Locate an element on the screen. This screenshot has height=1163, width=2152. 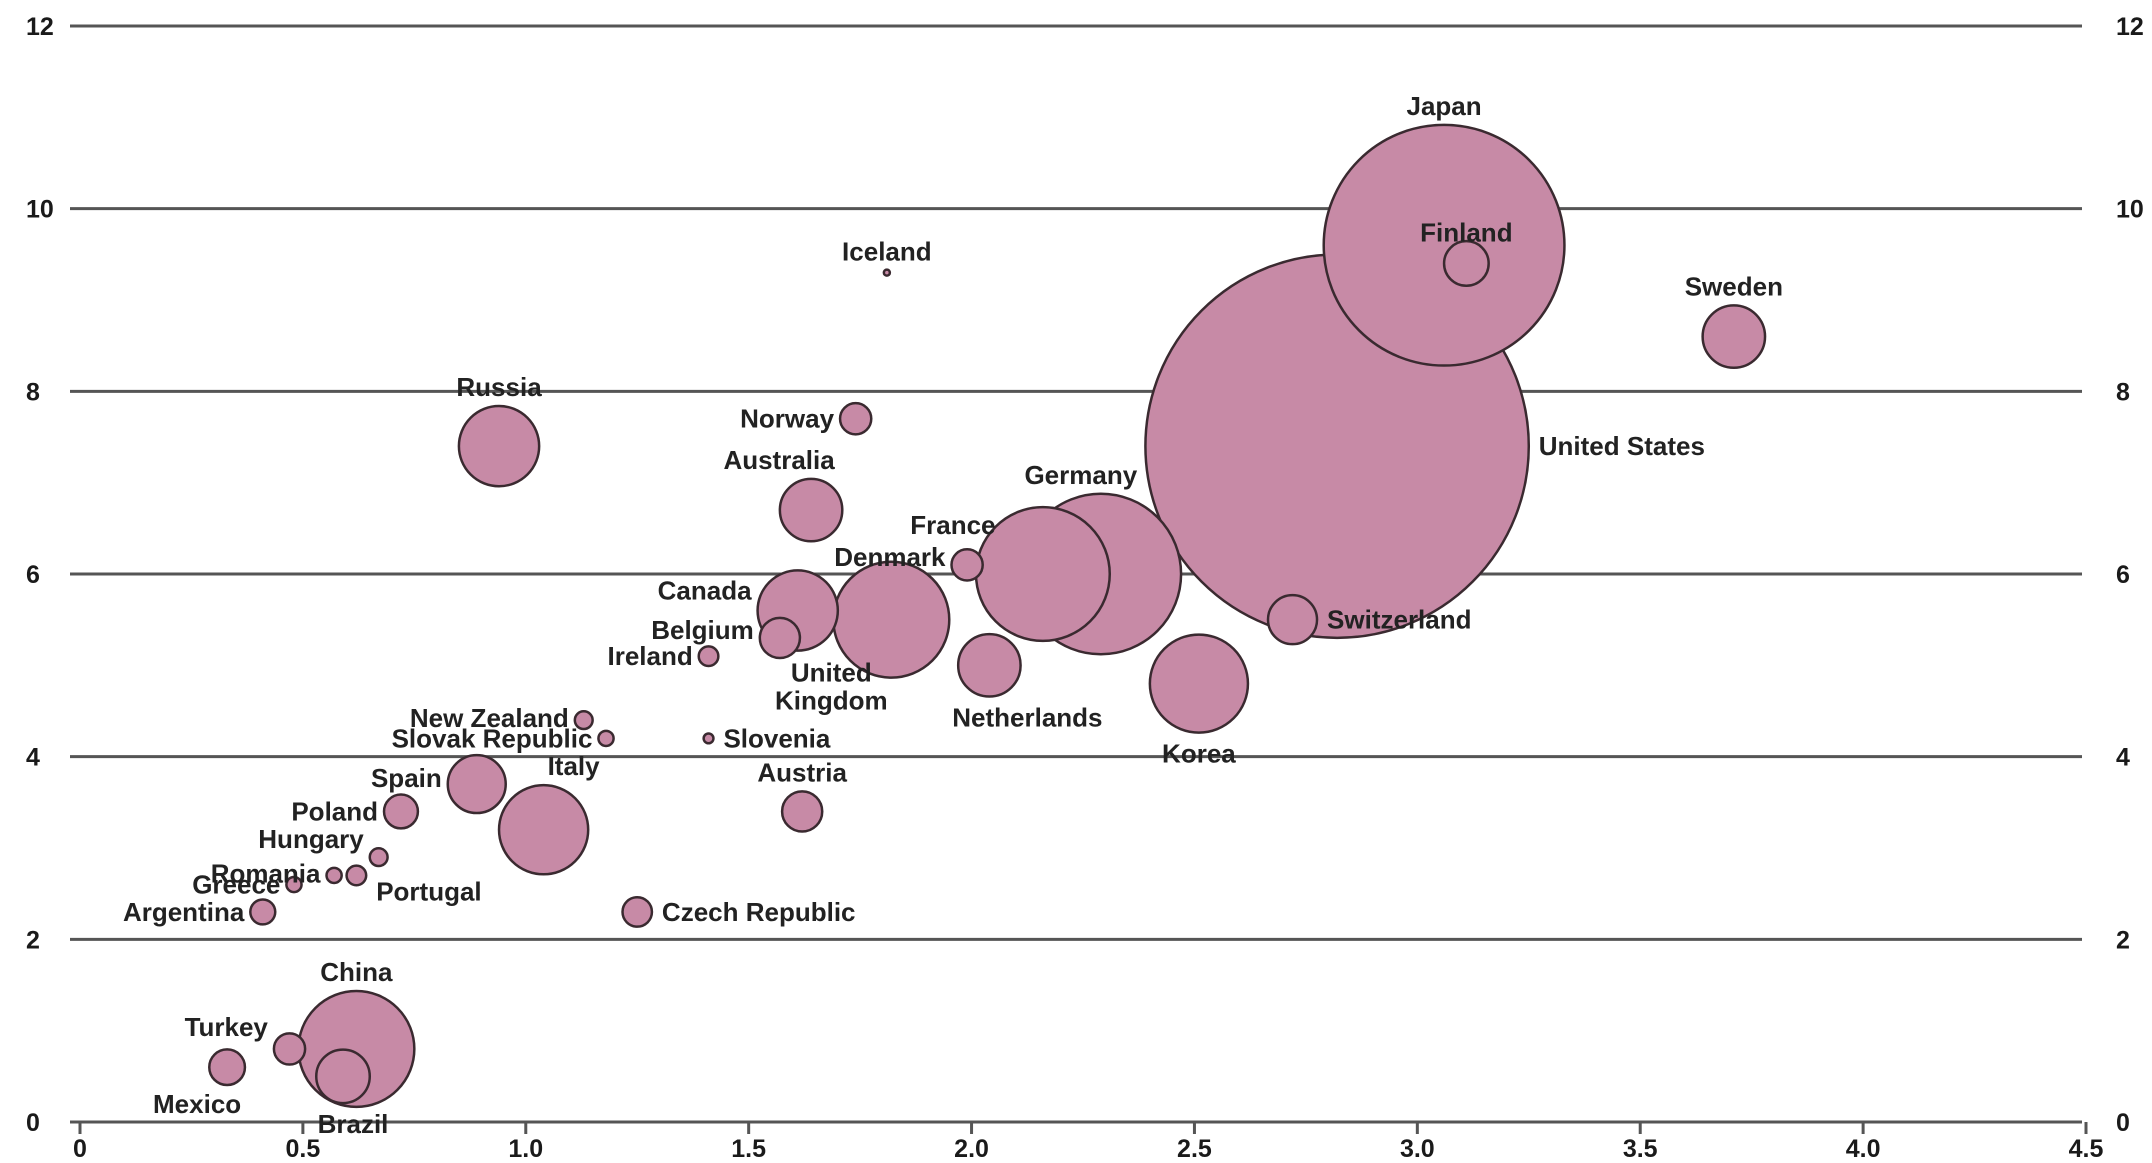
y-tick-label-left: 10 is located at coordinates (40, 210).